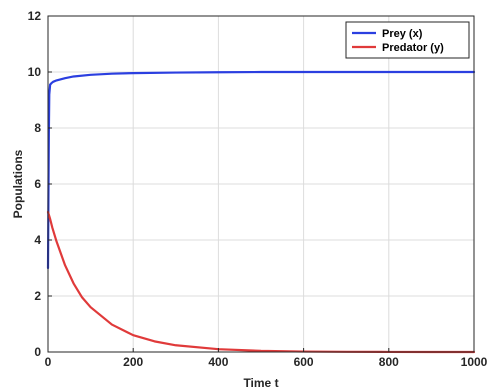 This screenshot has width=489, height=392. Describe the element at coordinates (37, 128) in the screenshot. I see `y-tick-label: 8` at that location.